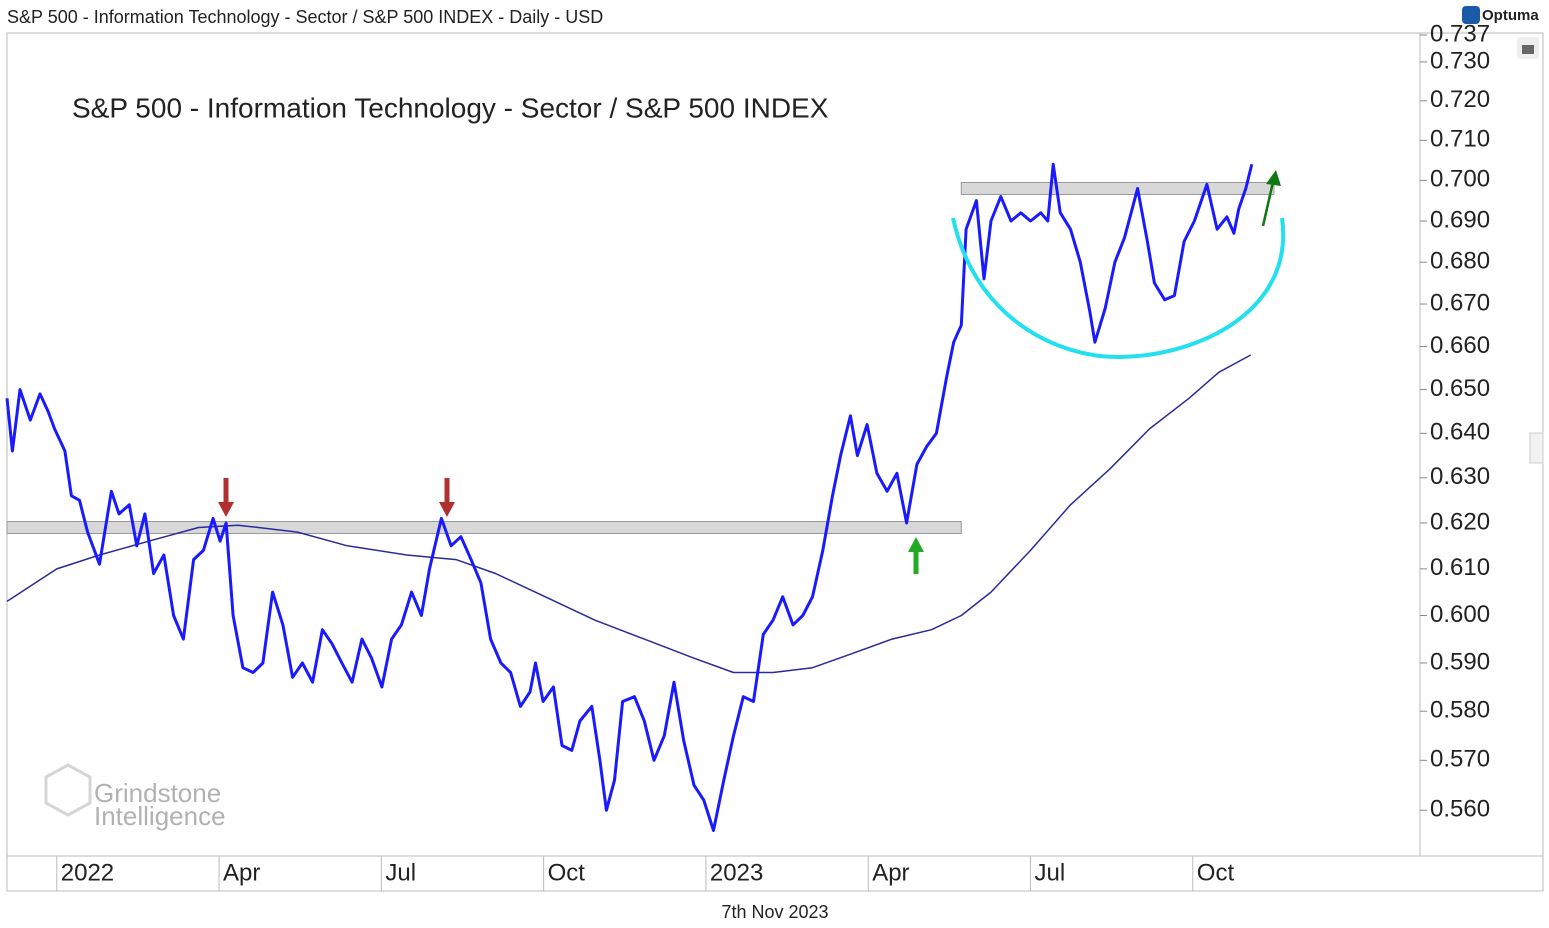 This screenshot has height=928, width=1549. Describe the element at coordinates (1460, 521) in the screenshot. I see `y-tick-label: 0.620` at that location.